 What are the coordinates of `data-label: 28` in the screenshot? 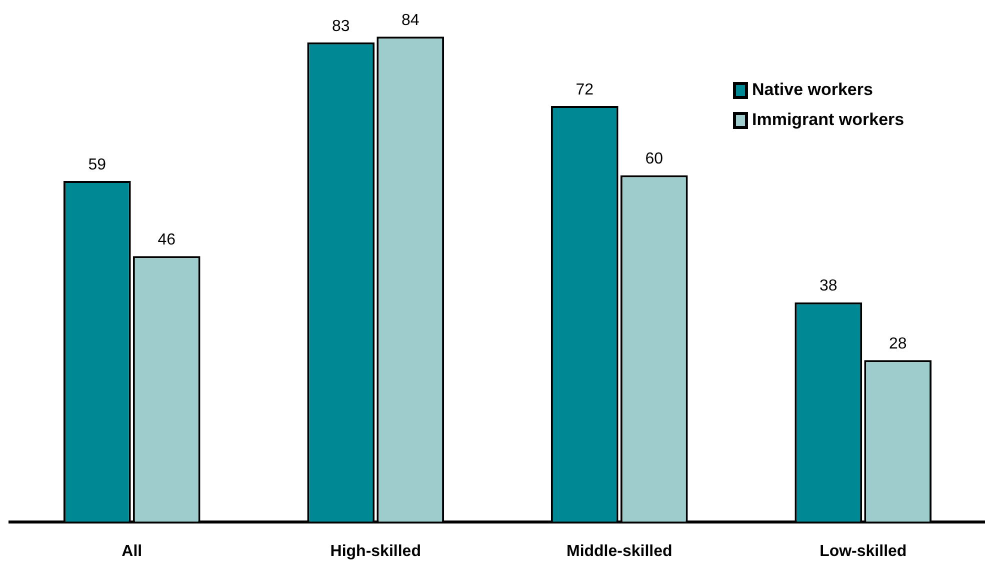 It's located at (897, 343).